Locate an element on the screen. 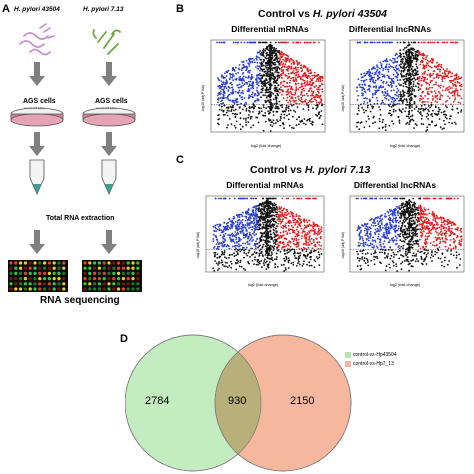  panel-c-title: Control vs H. pylori 7.13 is located at coordinates (310, 170).